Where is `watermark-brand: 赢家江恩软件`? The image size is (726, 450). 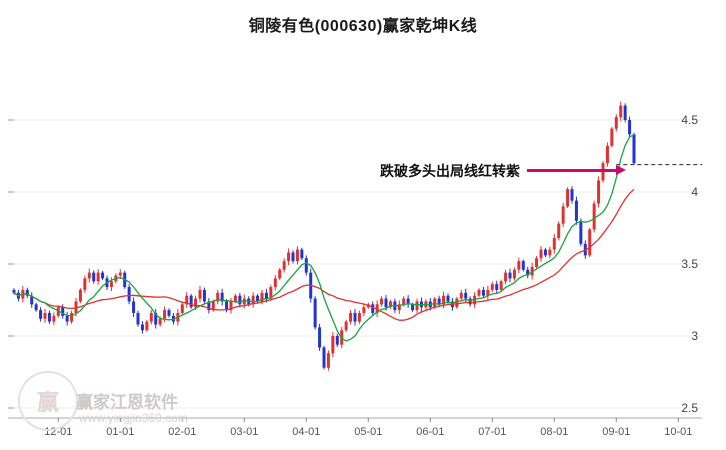 watermark-brand: 赢家江恩软件 is located at coordinates (127, 402).